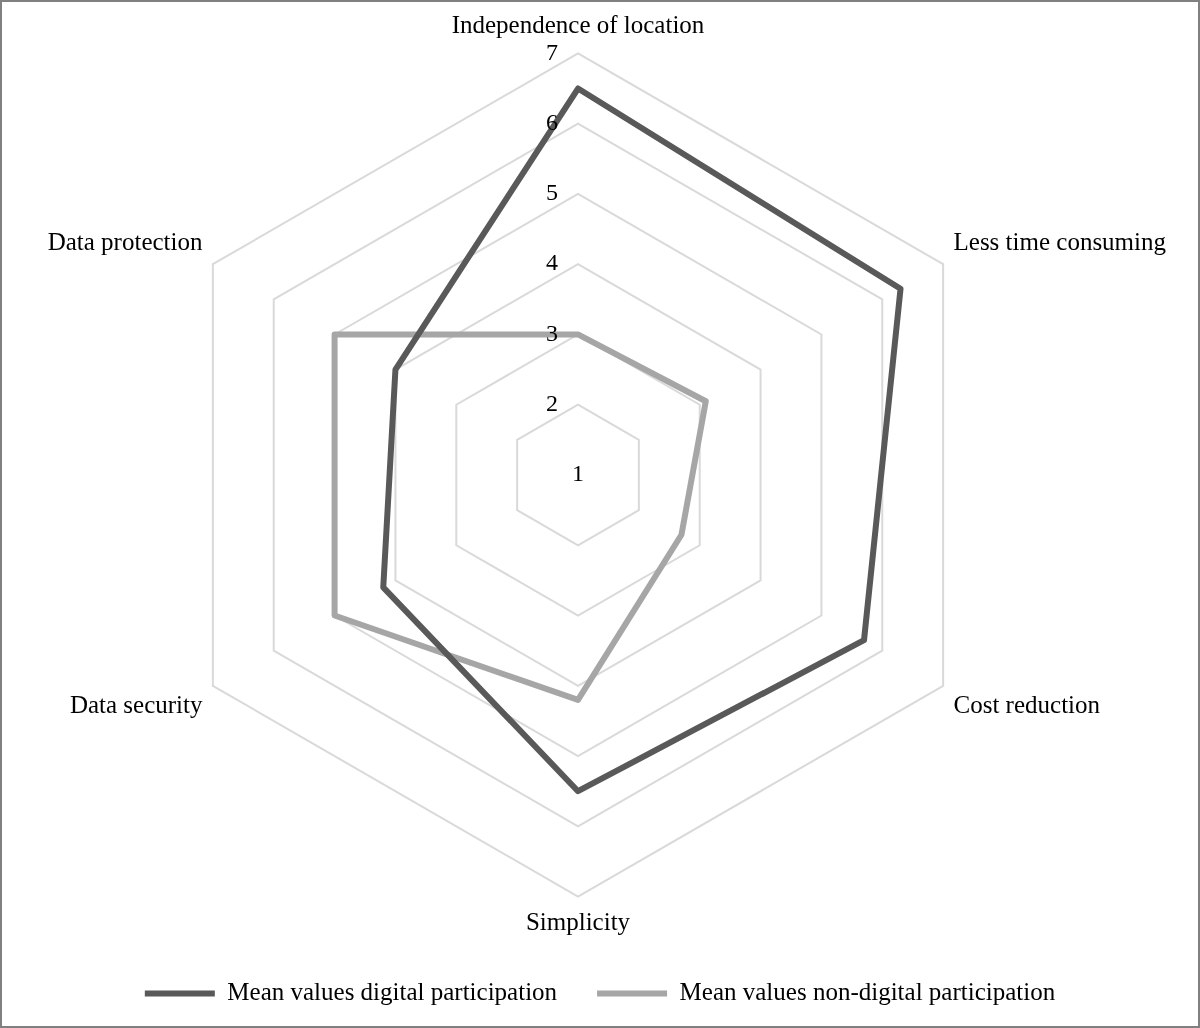  Describe the element at coordinates (578, 24) in the screenshot. I see `spoke-label: Independence of location` at that location.